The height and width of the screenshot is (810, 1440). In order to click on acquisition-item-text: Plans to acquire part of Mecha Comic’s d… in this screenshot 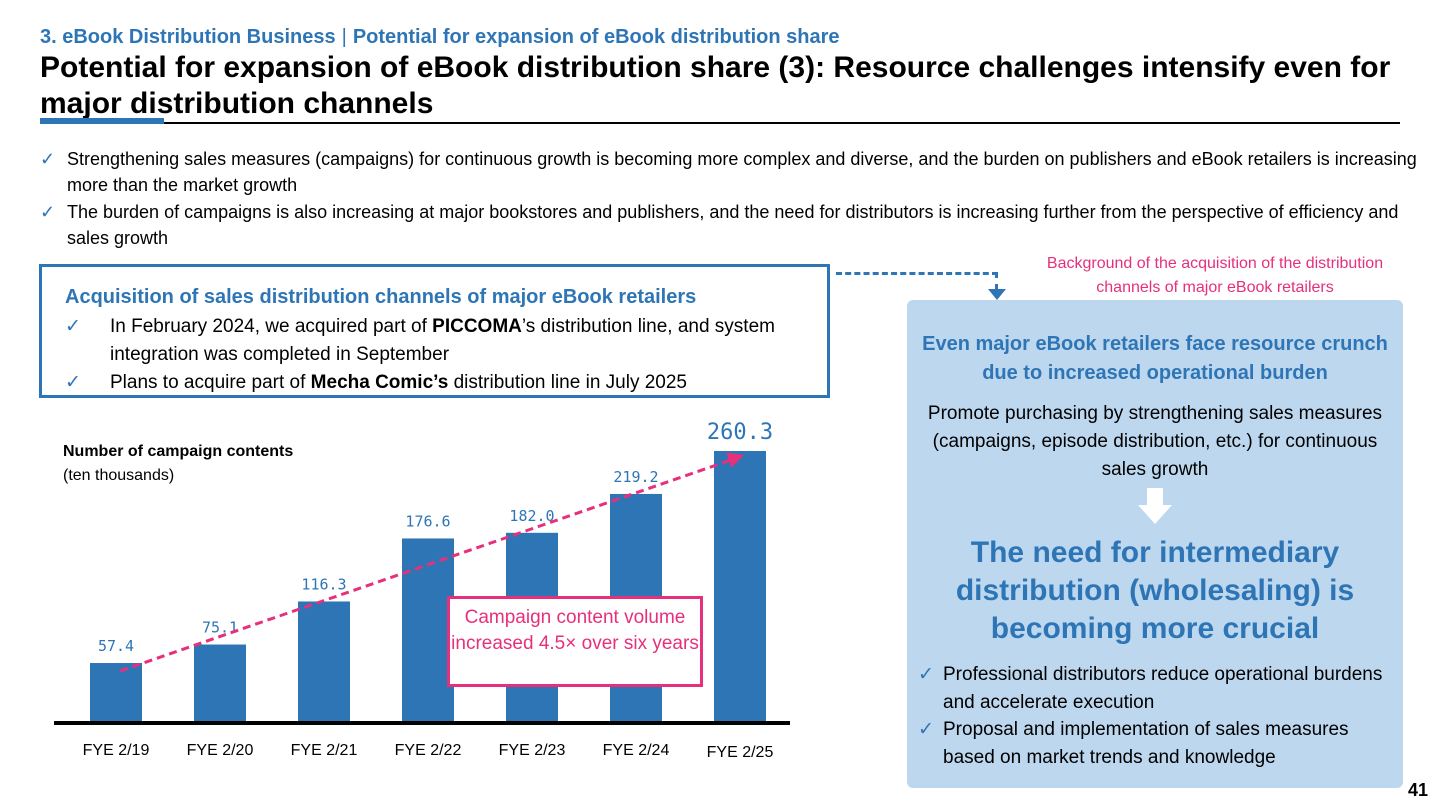, I will do `click(447, 383)`.